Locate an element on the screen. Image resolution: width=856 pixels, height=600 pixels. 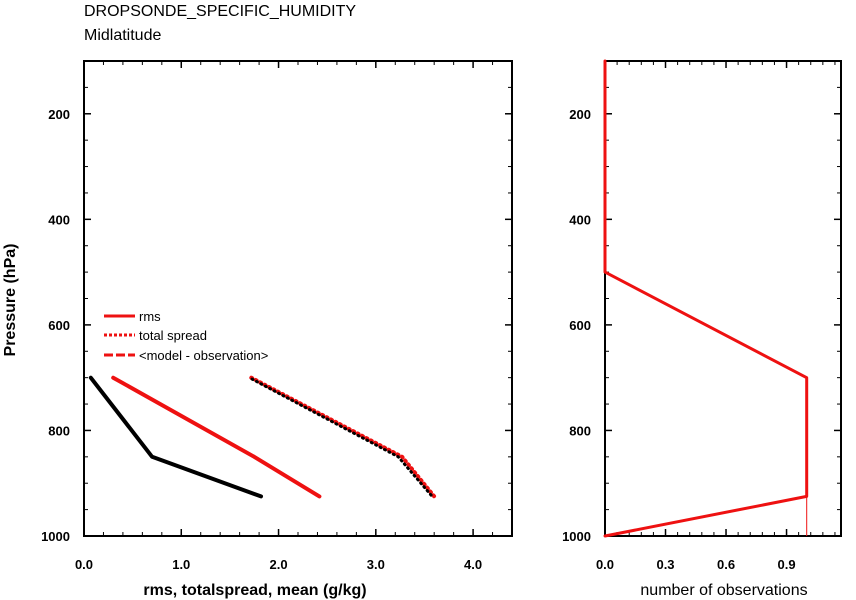
right-y-tick-label: 400 is located at coordinates (580, 219).